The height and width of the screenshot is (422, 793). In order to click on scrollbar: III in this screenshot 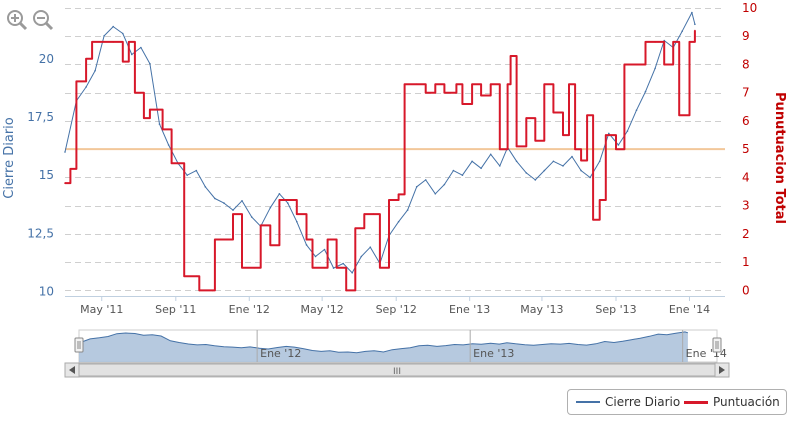, I will do `click(397, 370)`.